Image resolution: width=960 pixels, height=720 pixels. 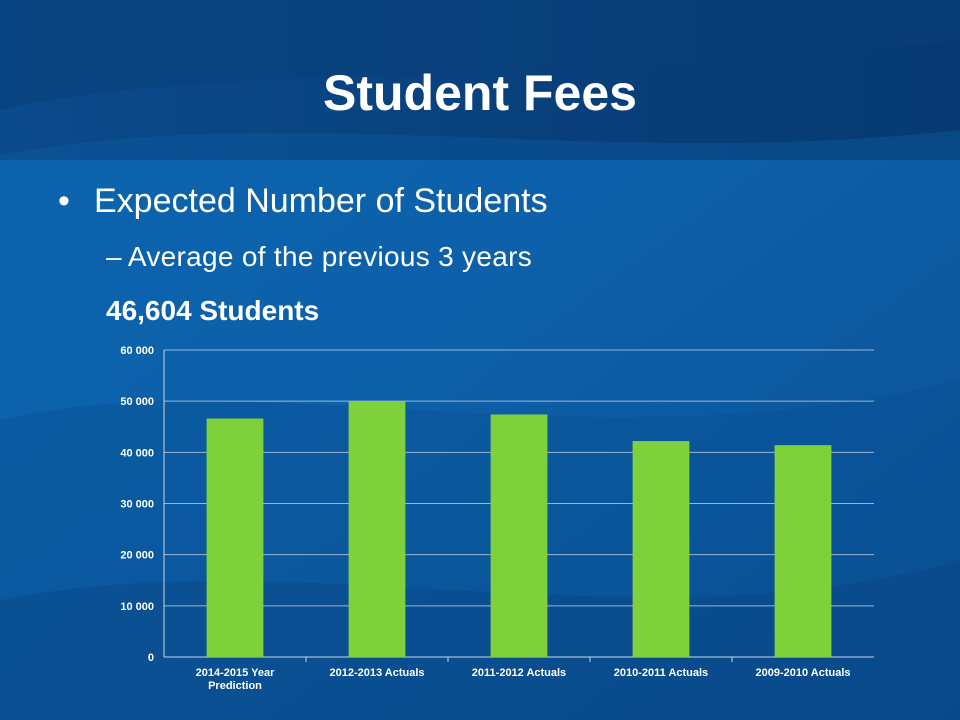 I want to click on sub-bullet-item: – Average of the previous 3 years, so click(x=319, y=257).